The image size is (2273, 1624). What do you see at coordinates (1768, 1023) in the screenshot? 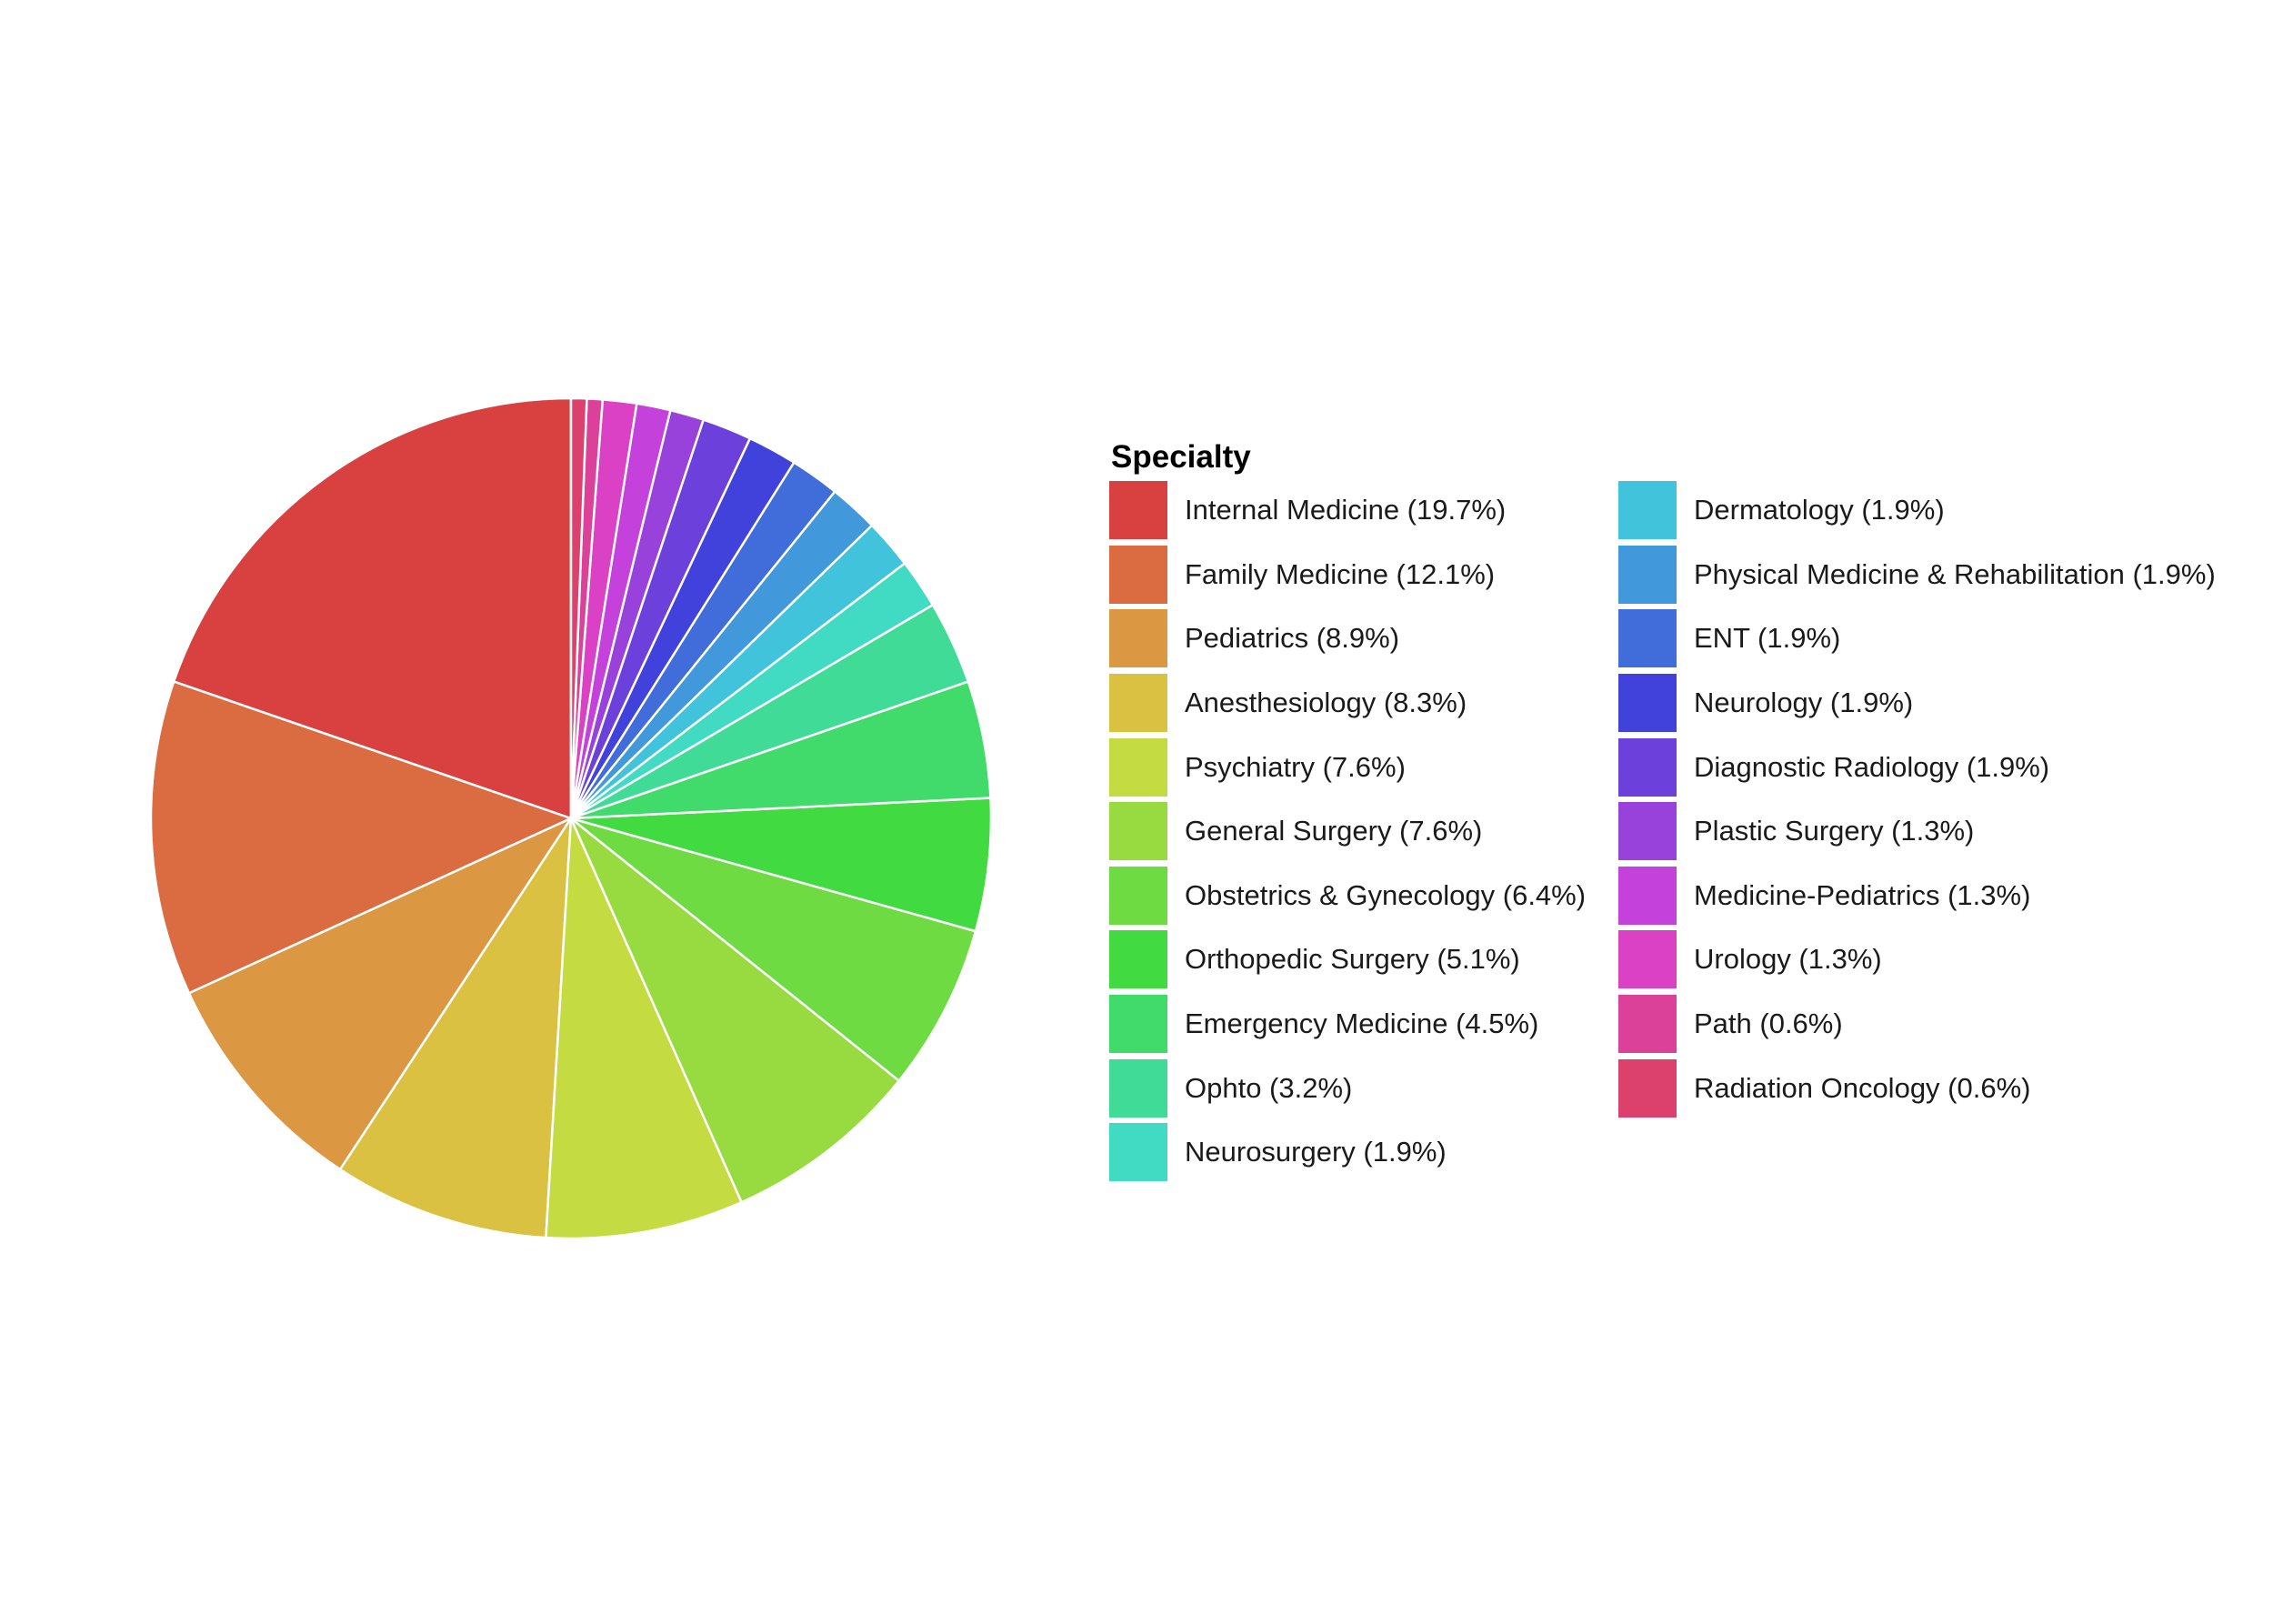
I see `legend-label: Path (0.6%)` at bounding box center [1768, 1023].